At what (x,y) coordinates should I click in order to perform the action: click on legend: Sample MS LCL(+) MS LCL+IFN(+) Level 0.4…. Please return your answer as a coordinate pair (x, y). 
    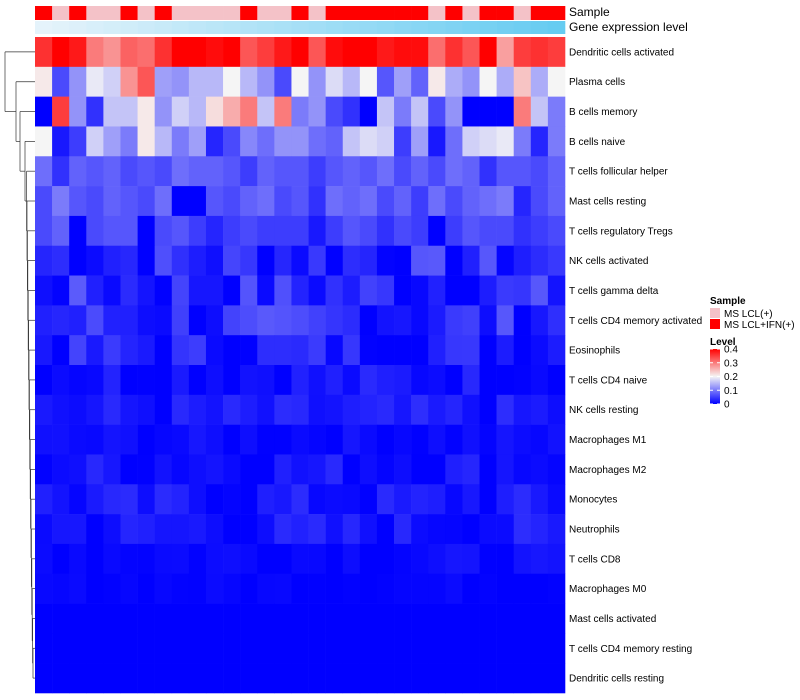
    Looking at the image, I should click on (752, 353).